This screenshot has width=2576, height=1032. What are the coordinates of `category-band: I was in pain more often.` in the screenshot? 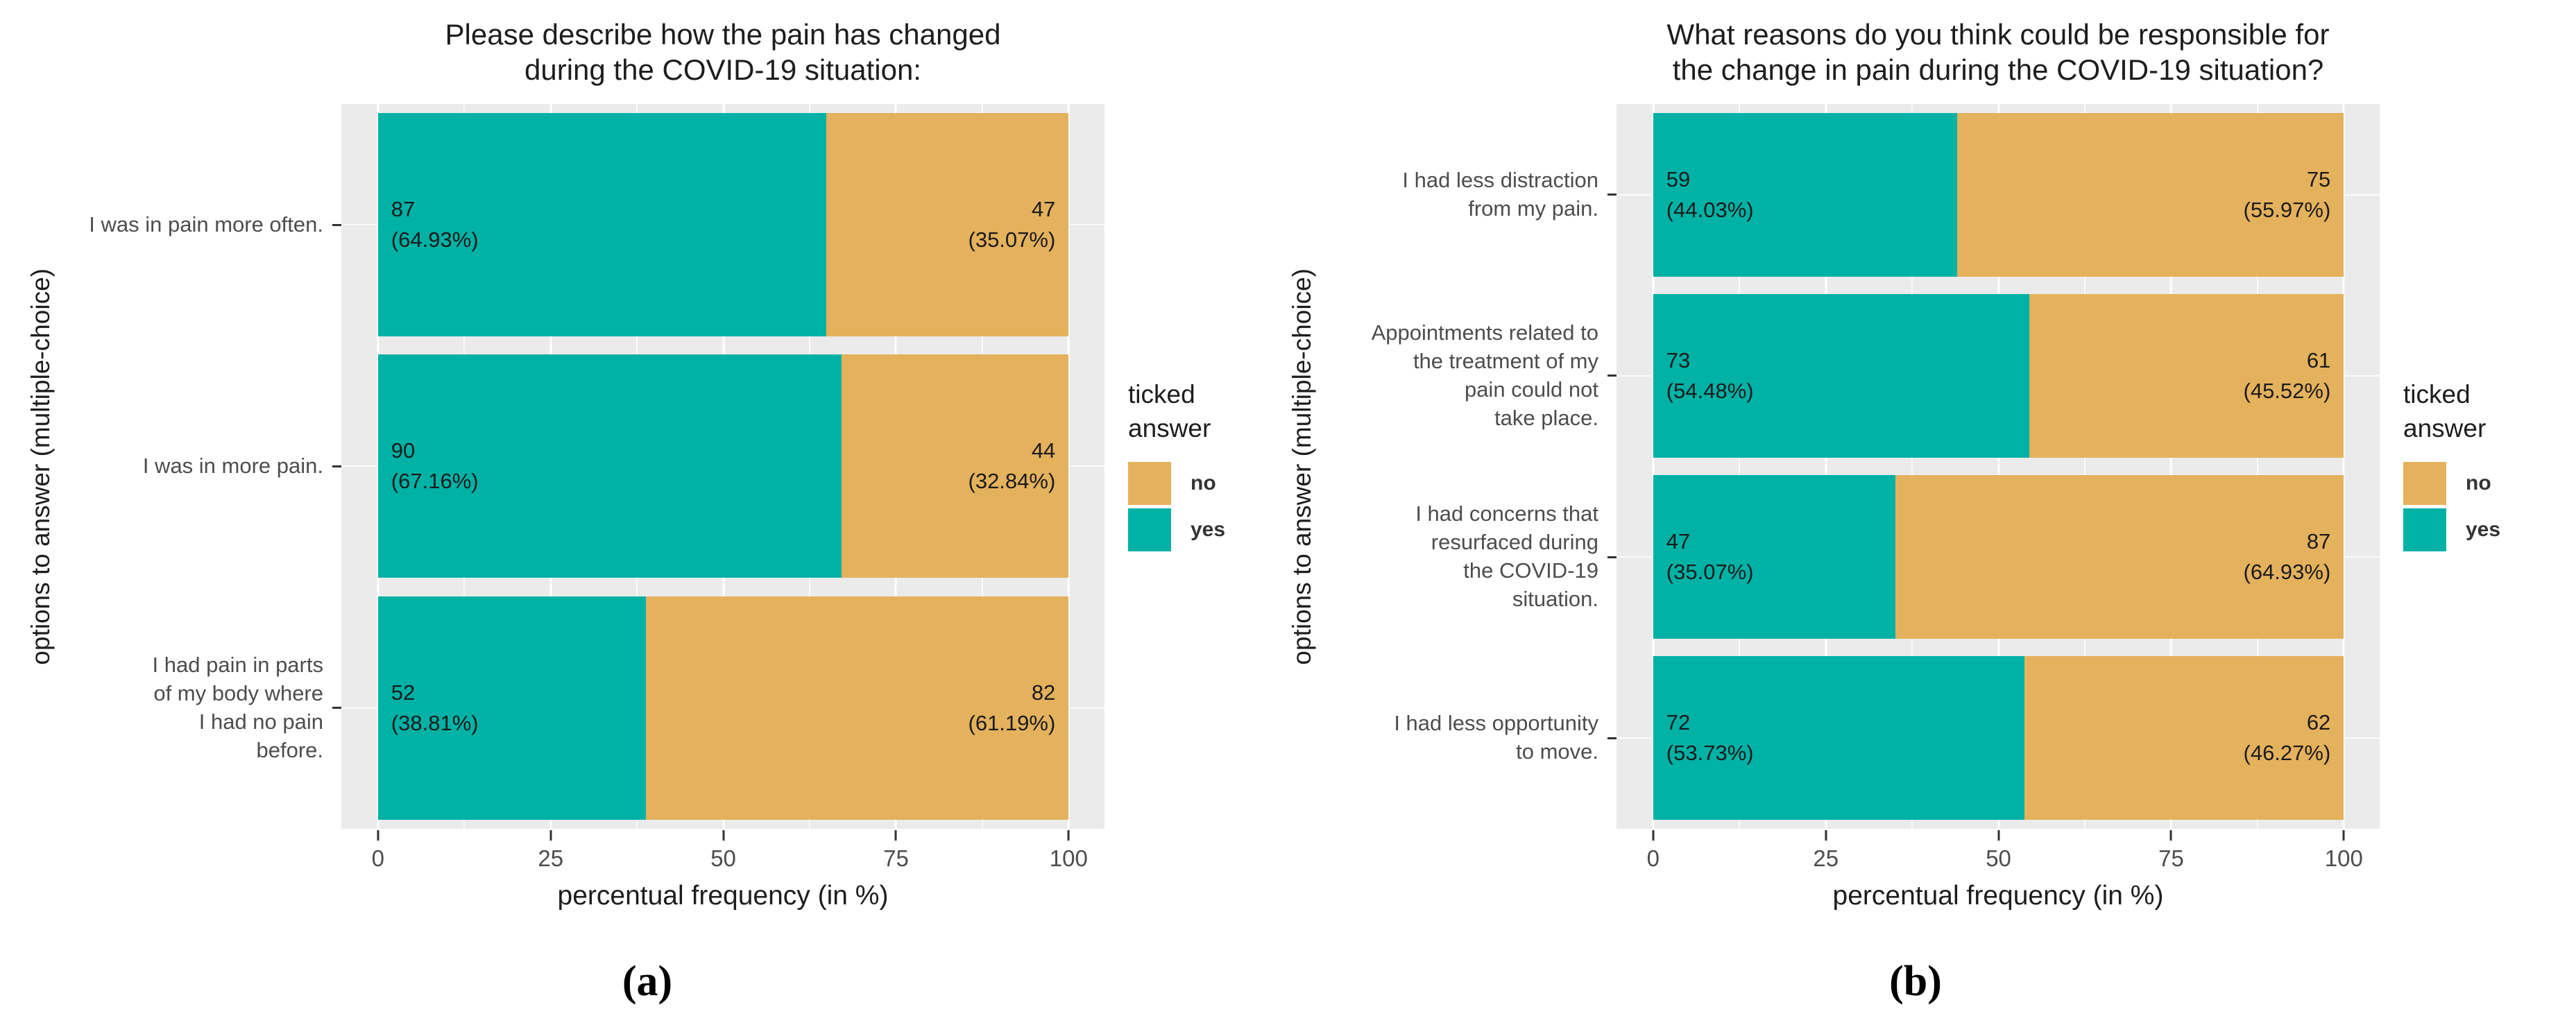 It's located at (197, 224).